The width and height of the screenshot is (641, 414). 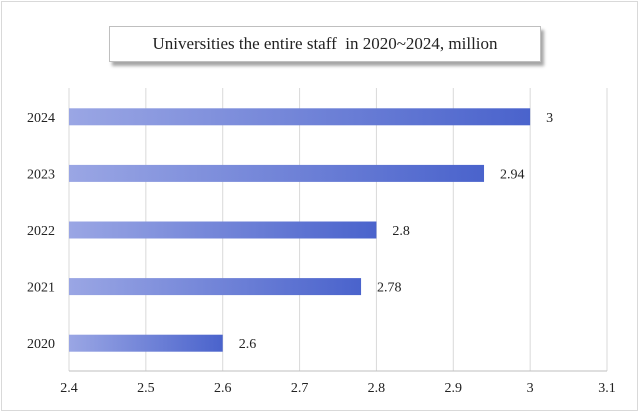 What do you see at coordinates (454, 388) in the screenshot?
I see `x-tick-label: 2.9` at bounding box center [454, 388].